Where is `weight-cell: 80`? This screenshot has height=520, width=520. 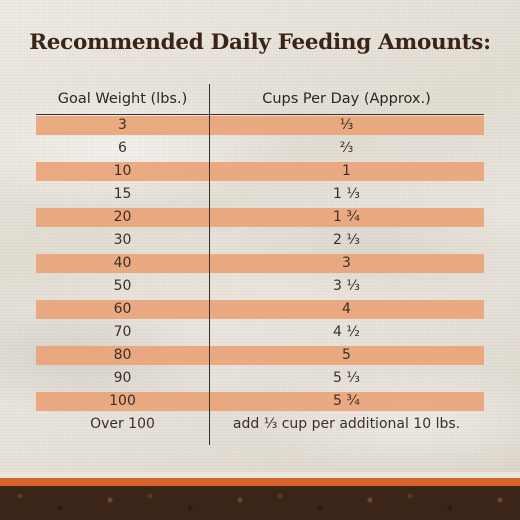 weight-cell: 80 is located at coordinates (122, 355).